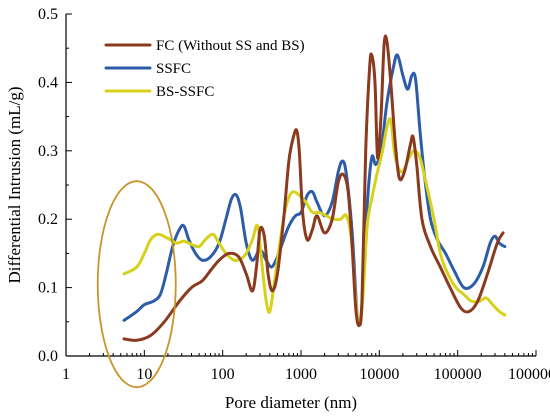 The image size is (550, 420). I want to click on y-tick-label: 0.3, so click(48, 151).